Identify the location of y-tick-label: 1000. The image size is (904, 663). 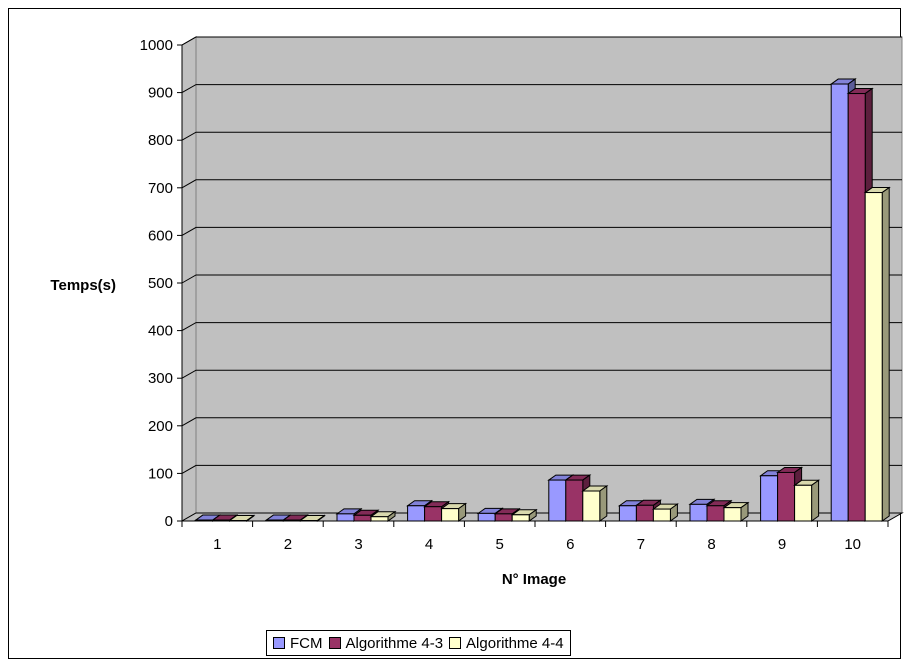
(156, 45).